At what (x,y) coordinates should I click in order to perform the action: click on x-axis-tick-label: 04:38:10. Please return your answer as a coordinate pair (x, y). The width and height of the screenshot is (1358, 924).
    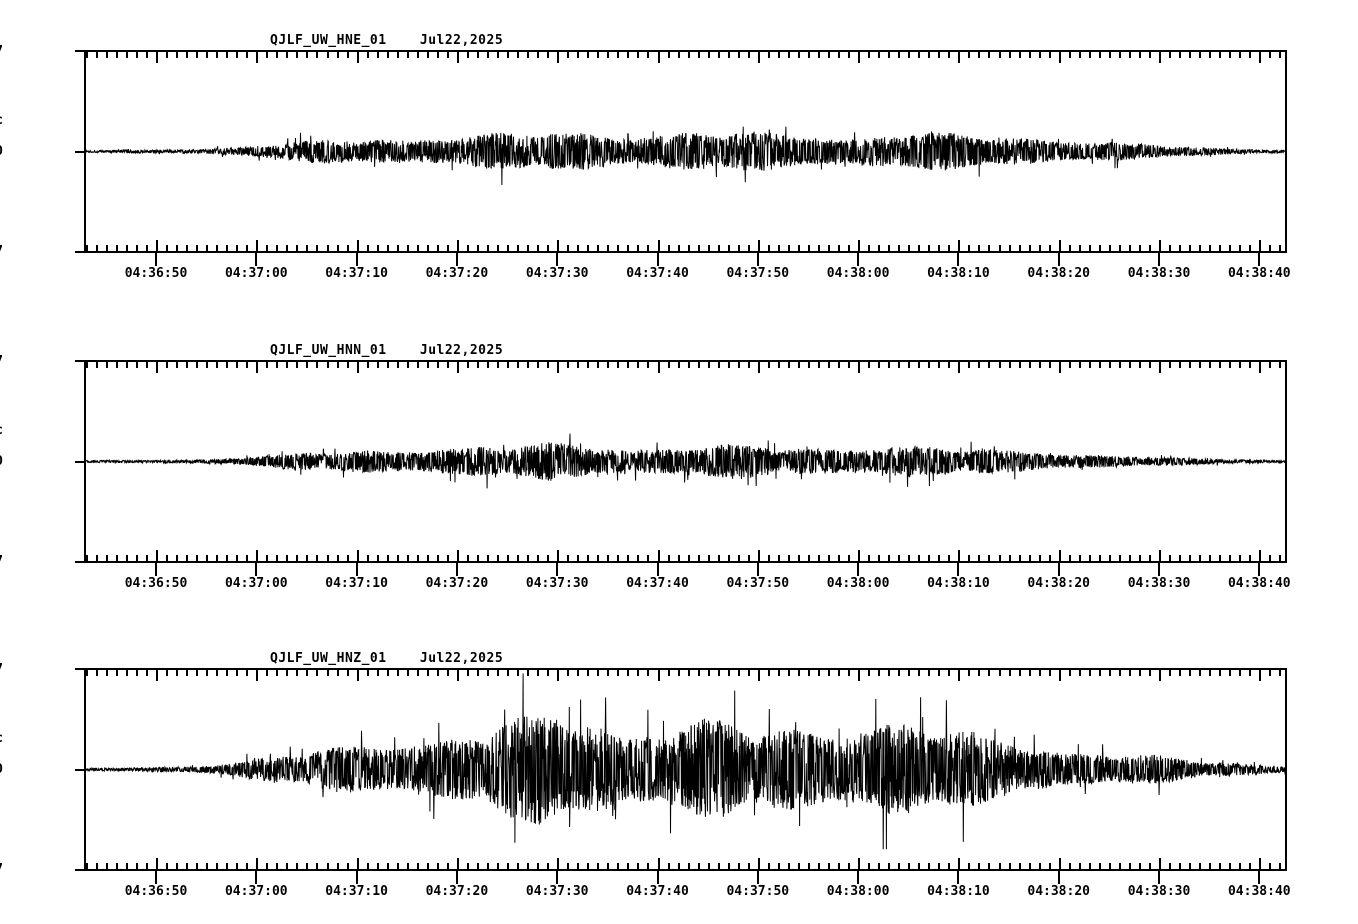
    Looking at the image, I should click on (958, 583).